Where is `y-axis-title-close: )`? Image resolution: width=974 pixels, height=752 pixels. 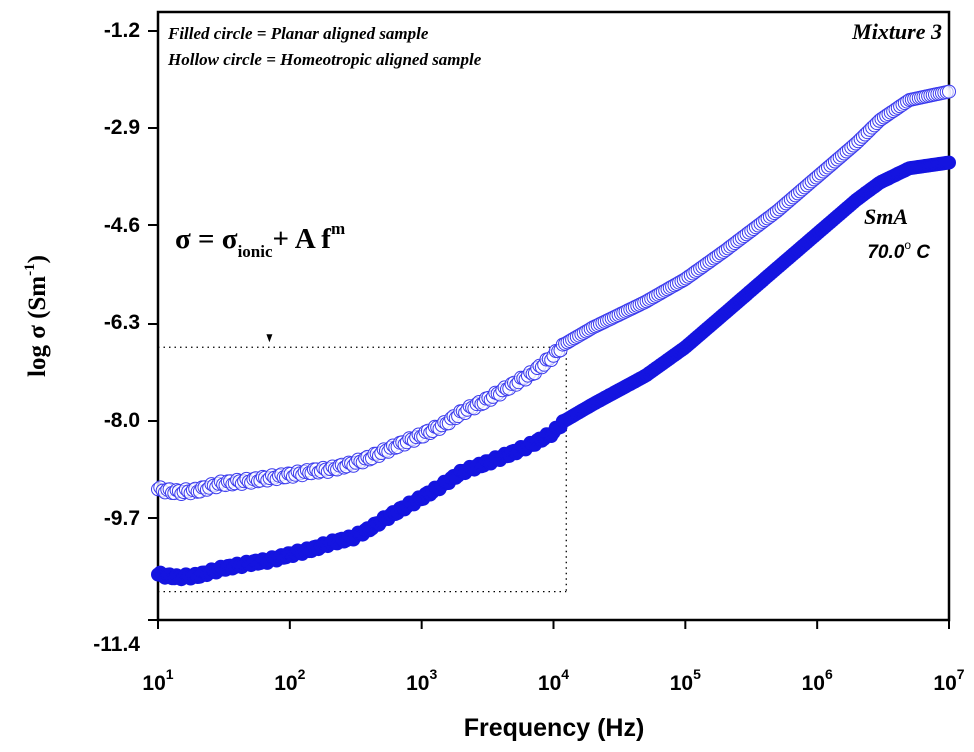
y-axis-title-close: ) is located at coordinates (37, 259).